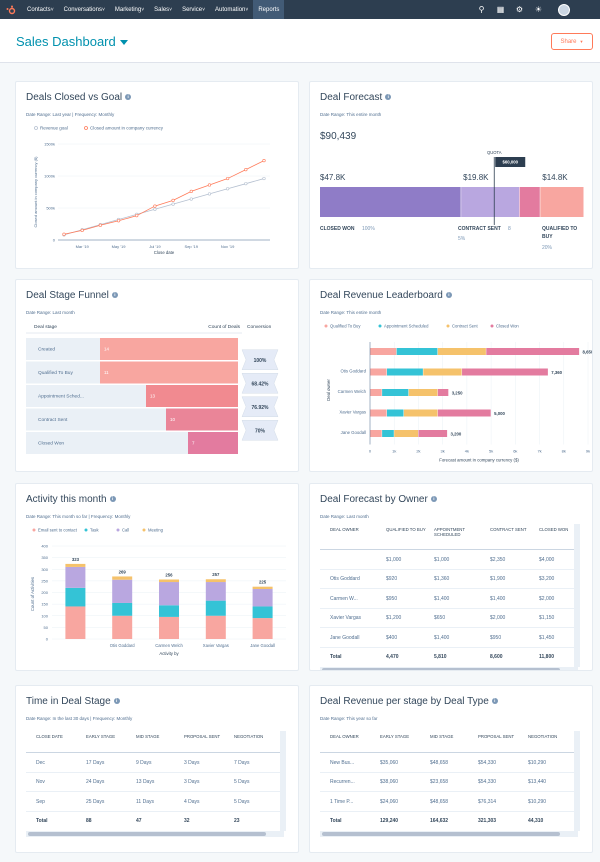  Describe the element at coordinates (263, 582) in the screenshot. I see `total-label: 225` at that location.